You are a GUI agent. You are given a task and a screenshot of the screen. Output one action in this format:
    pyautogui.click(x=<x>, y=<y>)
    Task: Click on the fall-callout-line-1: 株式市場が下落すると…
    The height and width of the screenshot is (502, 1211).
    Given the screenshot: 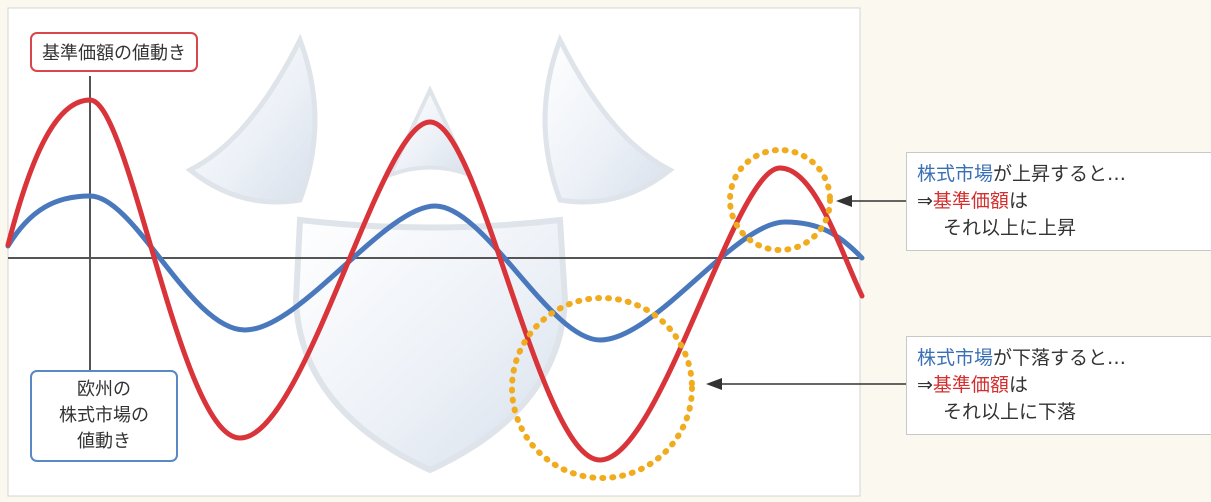 What is the action you would take?
    pyautogui.click(x=1063, y=358)
    